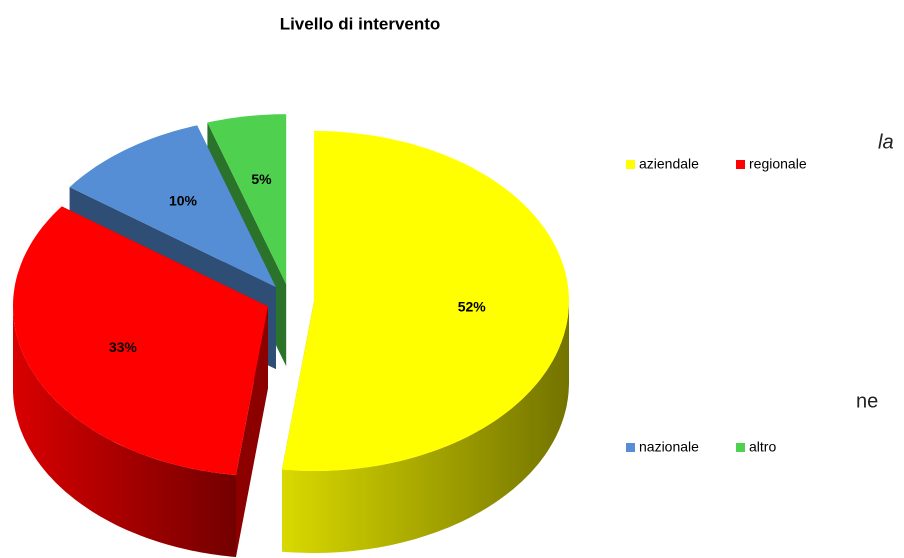  What do you see at coordinates (183, 200) in the screenshot?
I see `data-label: 10%` at bounding box center [183, 200].